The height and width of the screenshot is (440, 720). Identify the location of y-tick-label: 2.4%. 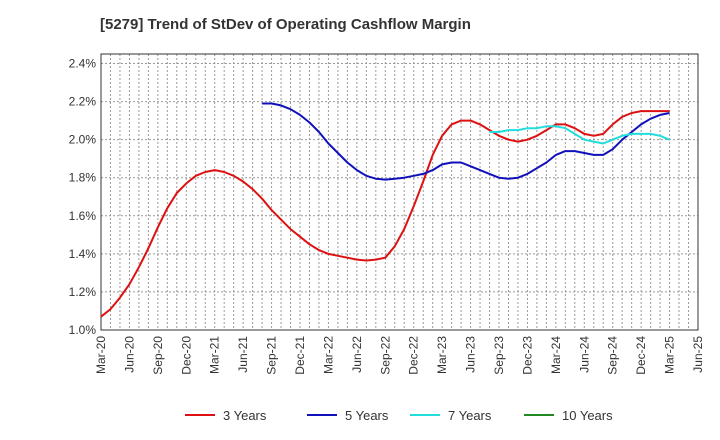
(83, 64).